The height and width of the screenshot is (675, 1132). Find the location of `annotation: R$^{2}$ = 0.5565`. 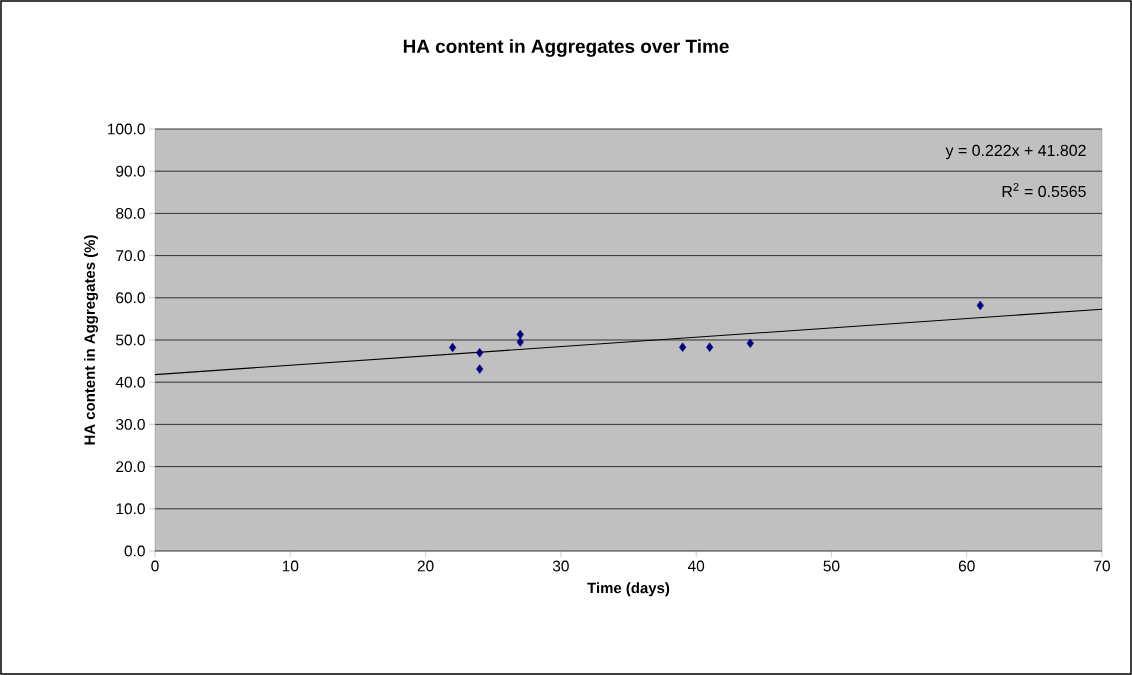

annotation: R$^{2}$ = 0.5565 is located at coordinates (1044, 190).